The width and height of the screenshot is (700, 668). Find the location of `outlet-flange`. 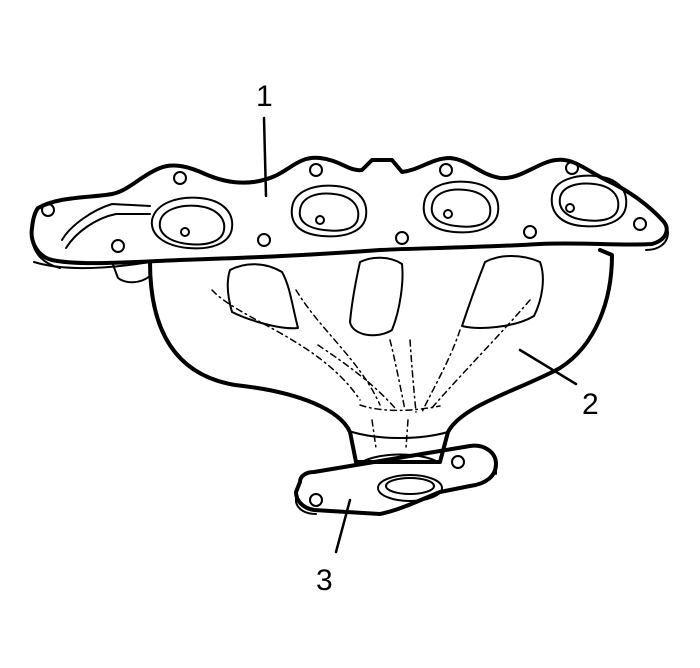

outlet-flange is located at coordinates (396, 479).